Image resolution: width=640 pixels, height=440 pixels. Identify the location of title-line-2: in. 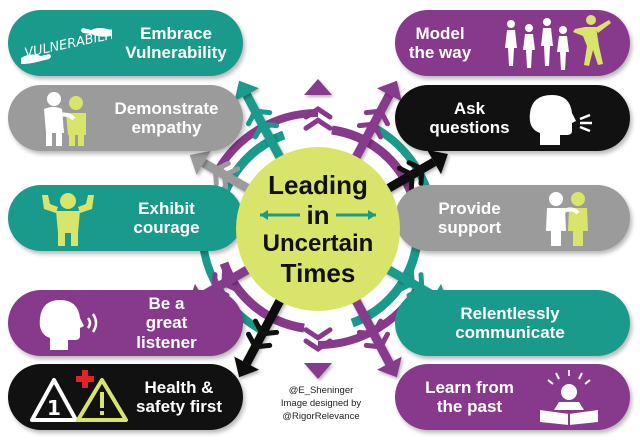
(318, 215).